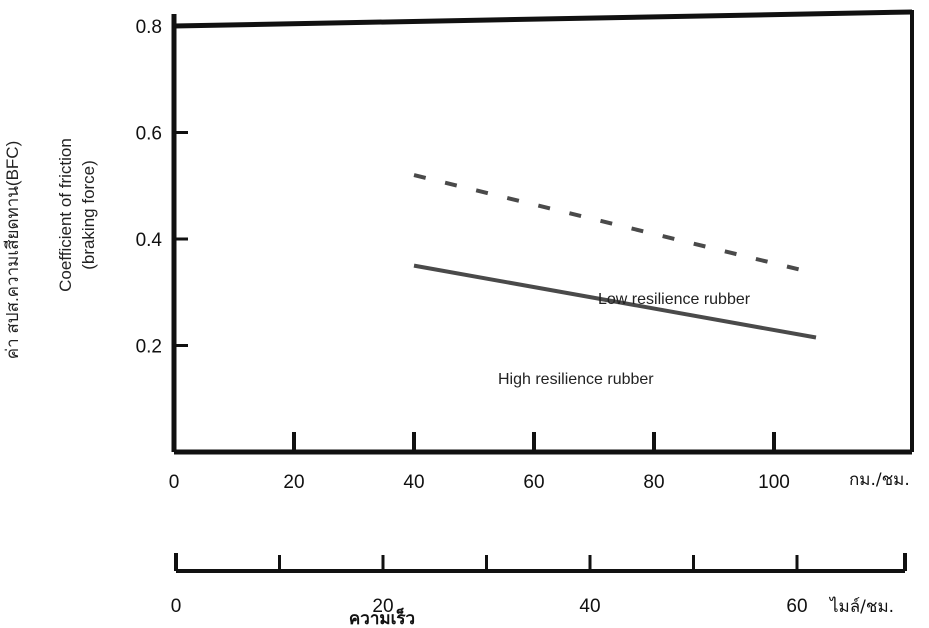 Image resolution: width=929 pixels, height=628 pixels. I want to click on x-tick-label-kmh: 40, so click(413, 482).